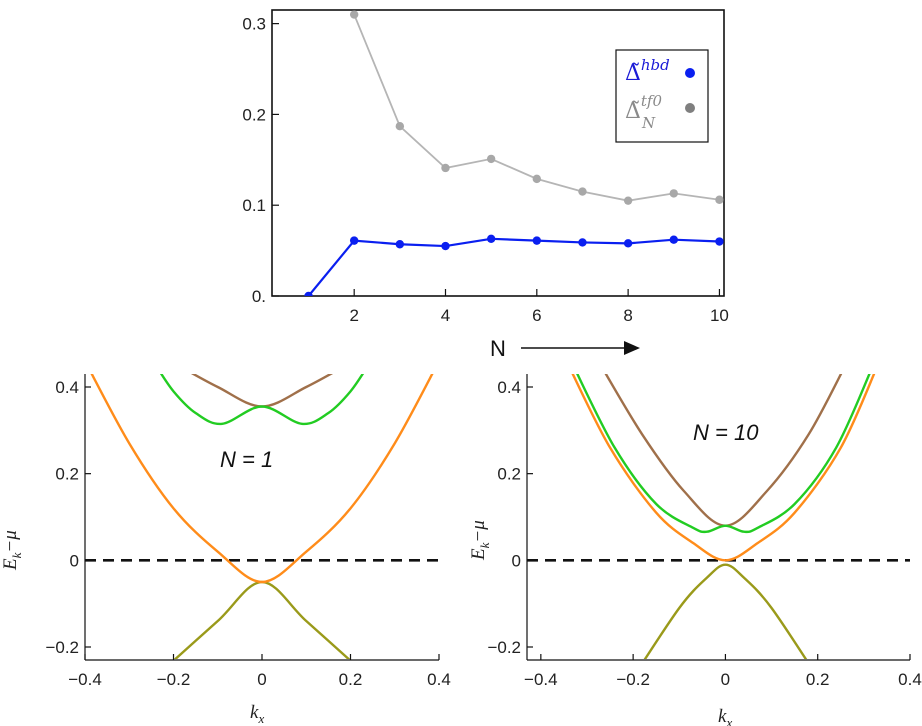 The width and height of the screenshot is (922, 726). I want to click on top-legend: Δ̃hbd Δ̃tf0 N, so click(662, 96).